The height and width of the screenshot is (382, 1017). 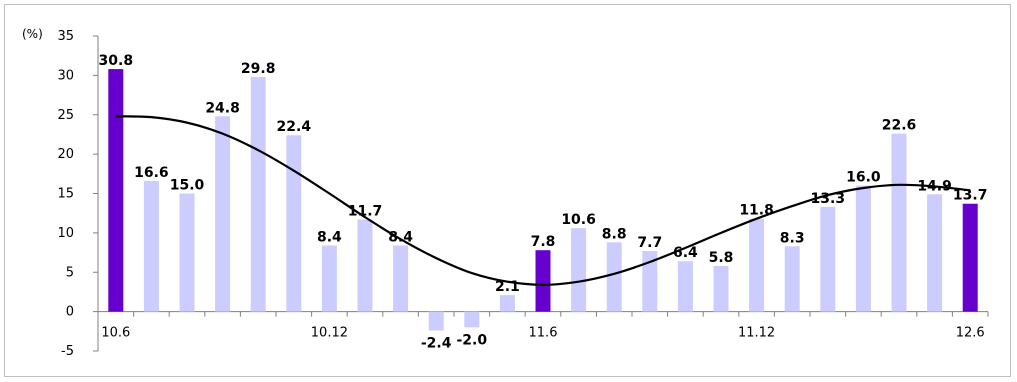 I want to click on x-tick-label: 11.6, so click(x=543, y=333).